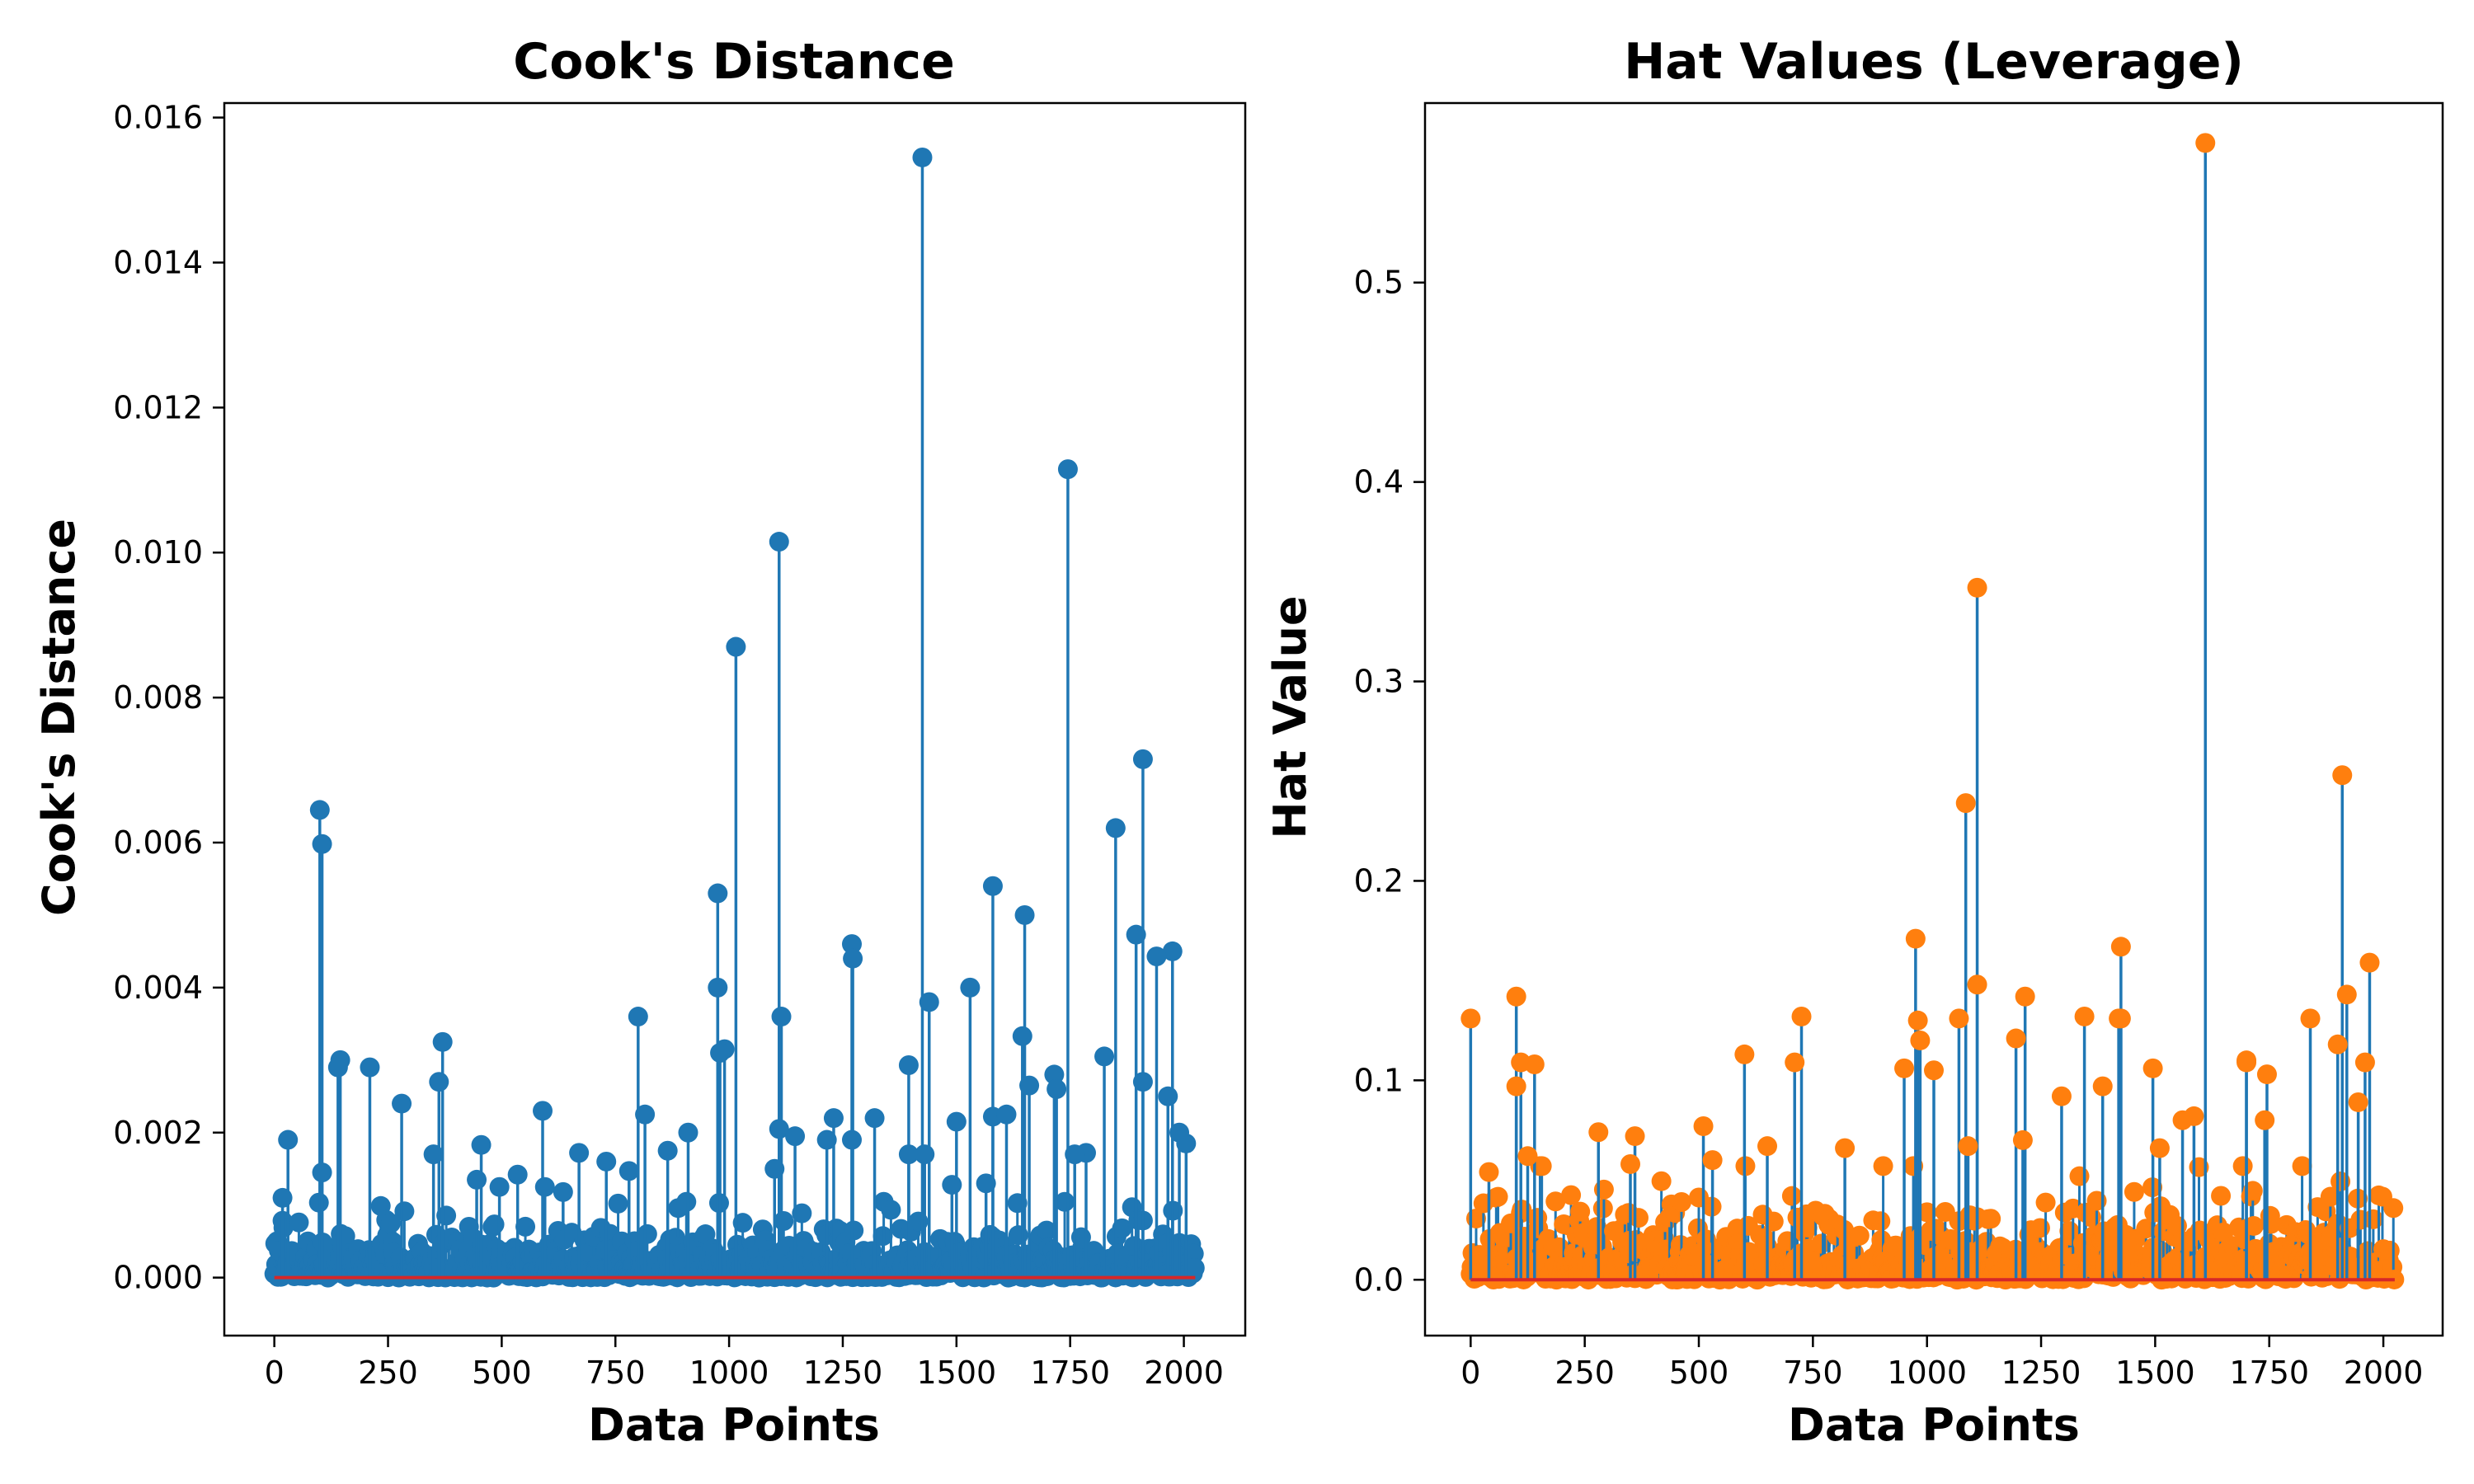  Describe the element at coordinates (502, 1373) in the screenshot. I see `cooks-x-tick-label: 500` at that location.